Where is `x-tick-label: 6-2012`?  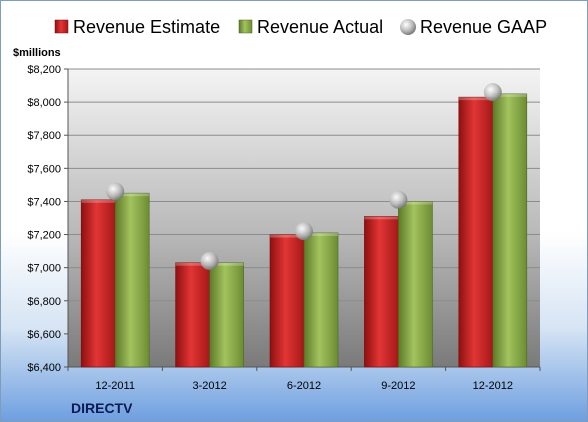 x-tick-label: 6-2012 is located at coordinates (304, 386).